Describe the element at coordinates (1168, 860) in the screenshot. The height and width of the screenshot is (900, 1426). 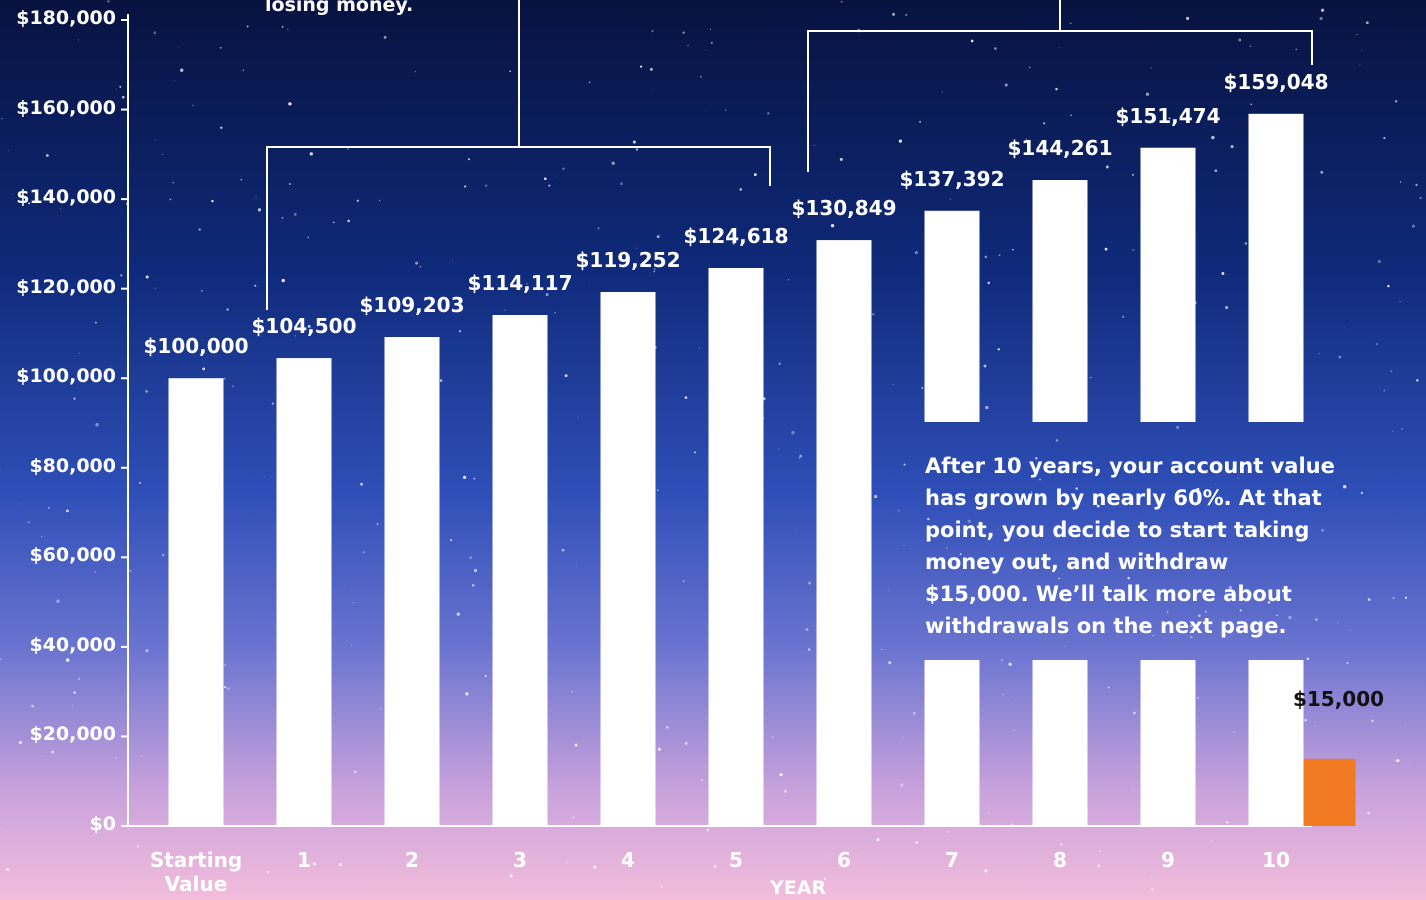
I see `x-tick-label: 9` at that location.